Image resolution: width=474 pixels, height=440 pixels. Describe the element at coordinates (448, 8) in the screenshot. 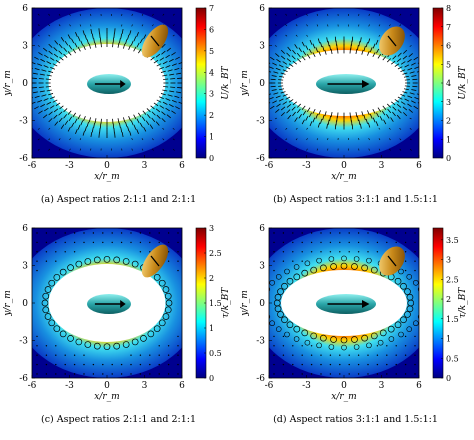

I see `colorbar-tick-label: 8` at that location.